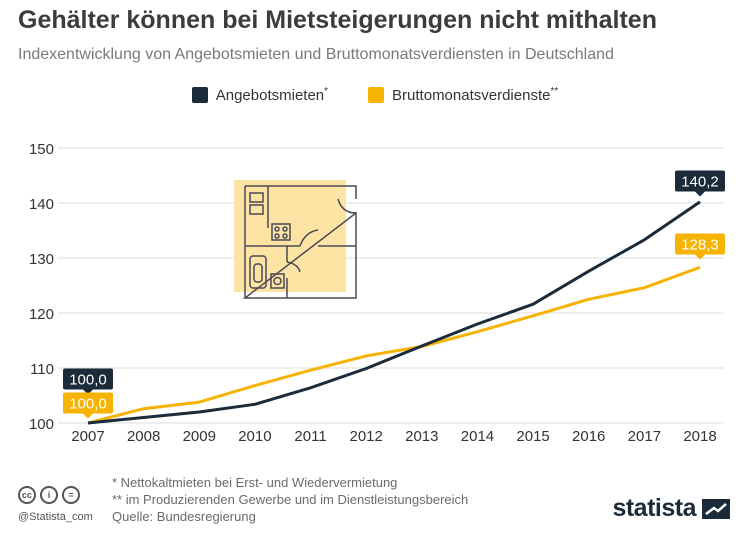 Image resolution: width=750 pixels, height=533 pixels. I want to click on legend-swatch-yellow, so click(376, 95).